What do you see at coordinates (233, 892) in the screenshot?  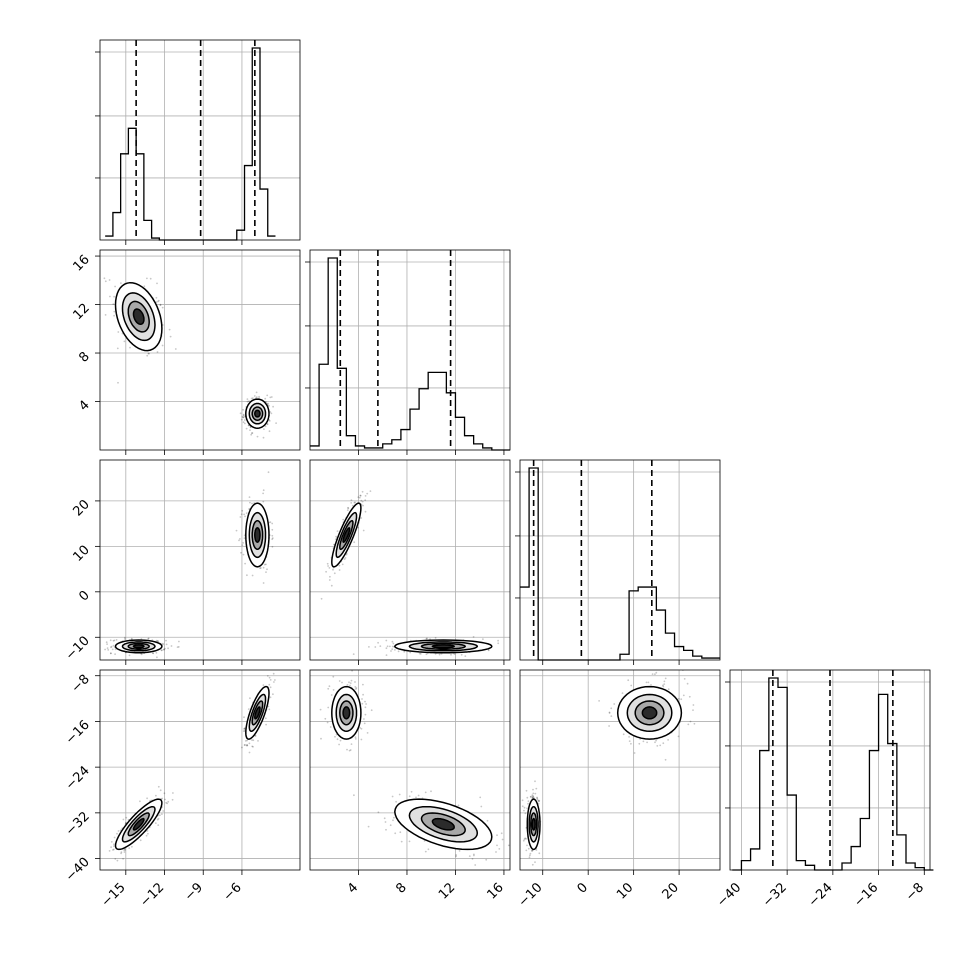 I see `x-tick-label: −6` at bounding box center [233, 892].